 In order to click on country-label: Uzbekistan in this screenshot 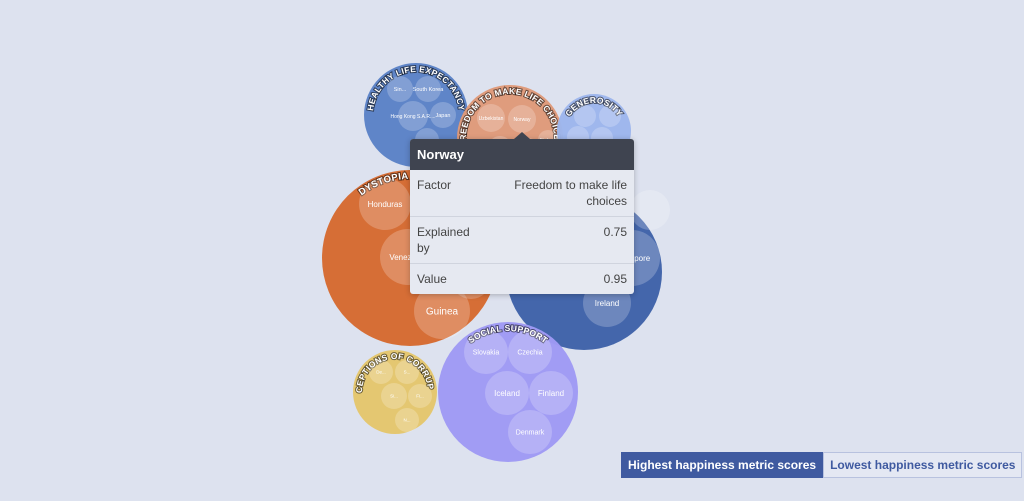, I will do `click(491, 119)`.